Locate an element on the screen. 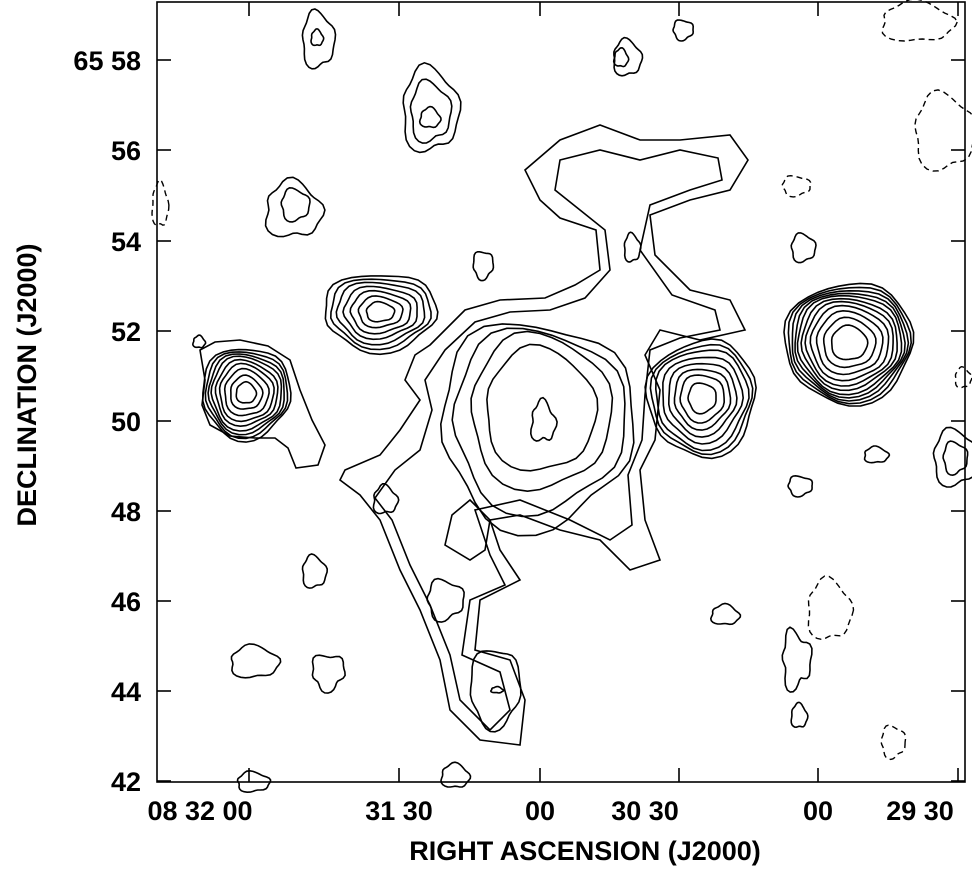 The image size is (972, 872). x-tick-label: 30 30 is located at coordinates (645, 811).